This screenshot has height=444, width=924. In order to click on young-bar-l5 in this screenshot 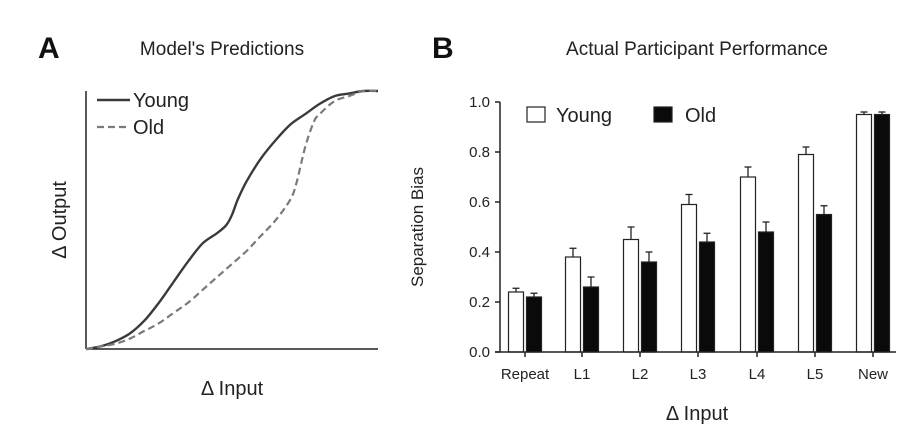, I will do `click(806, 253)`.